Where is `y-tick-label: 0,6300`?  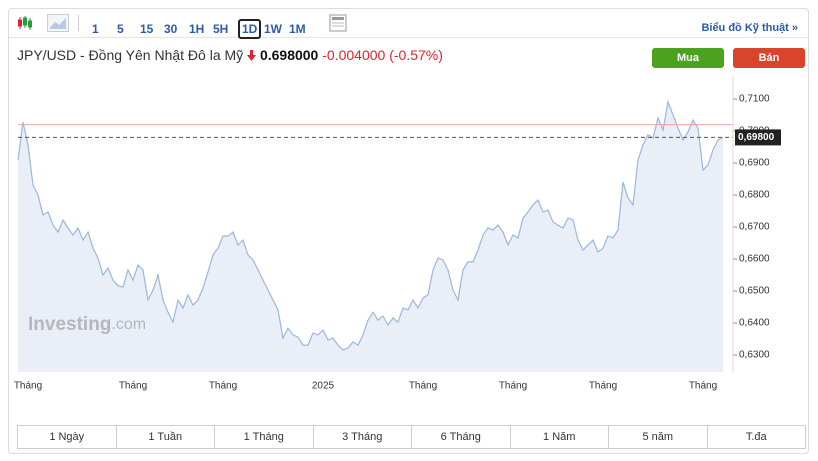 y-tick-label: 0,6300 is located at coordinates (754, 355).